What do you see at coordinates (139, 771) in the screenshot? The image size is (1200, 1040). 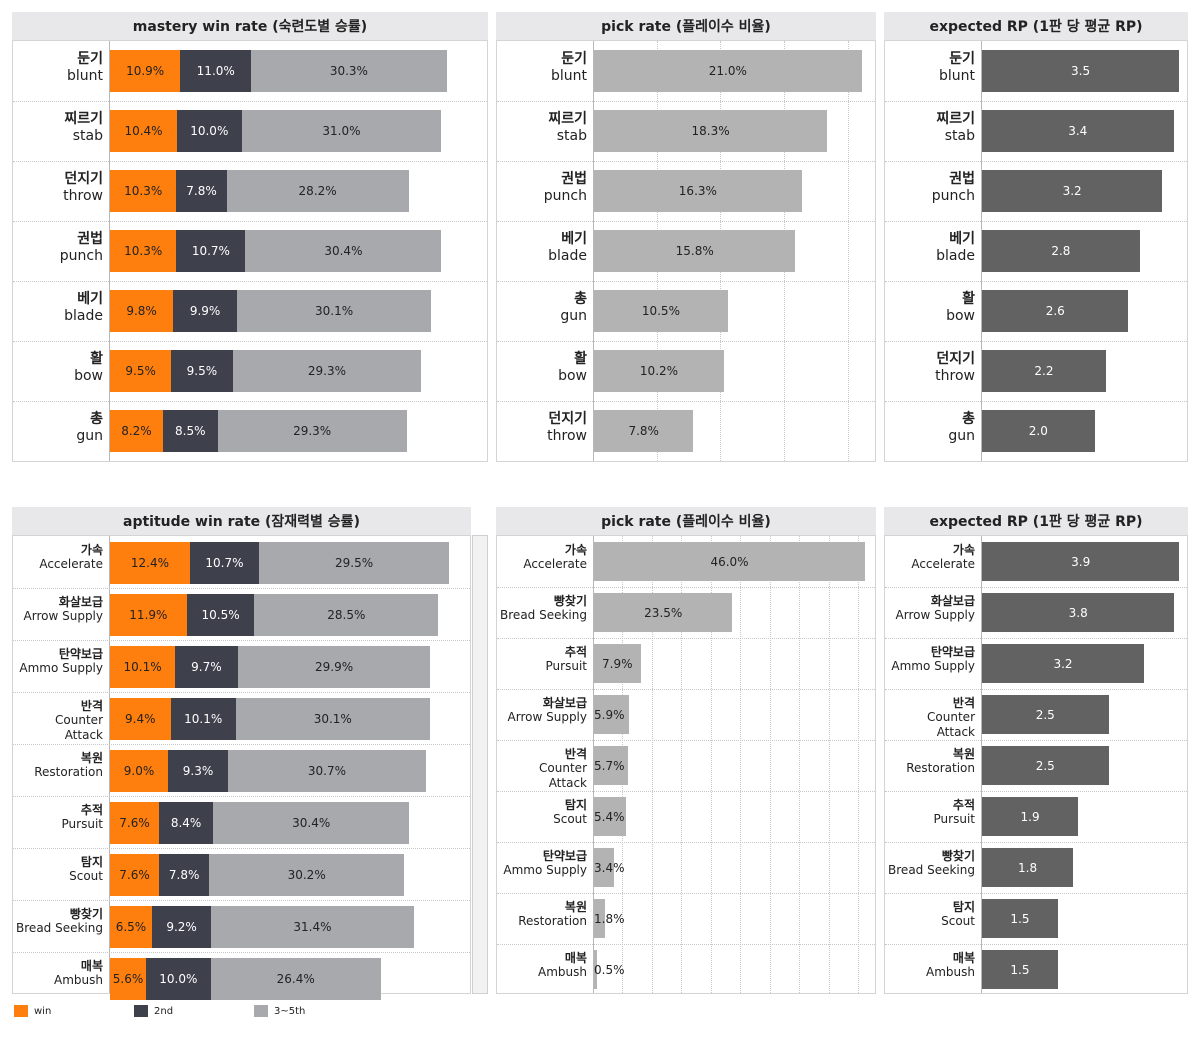 I see `win-bar: 9.0%` at bounding box center [139, 771].